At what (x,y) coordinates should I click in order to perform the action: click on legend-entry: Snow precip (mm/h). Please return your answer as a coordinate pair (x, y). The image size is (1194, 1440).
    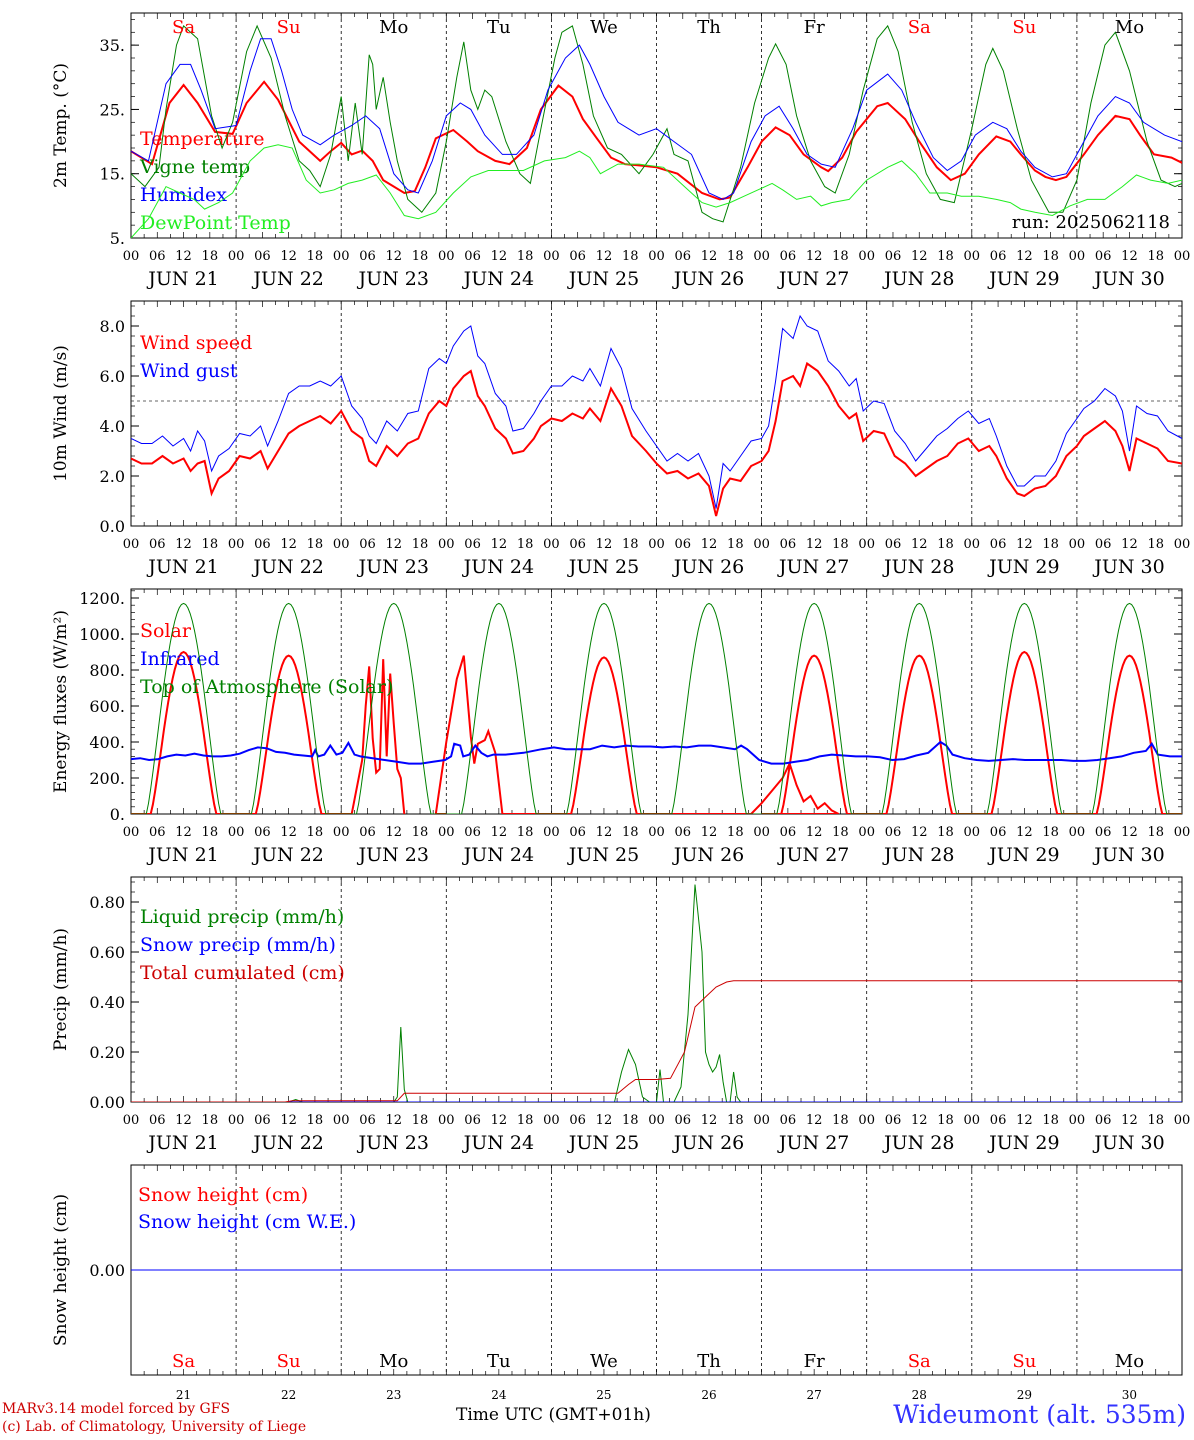
    Looking at the image, I should click on (238, 945).